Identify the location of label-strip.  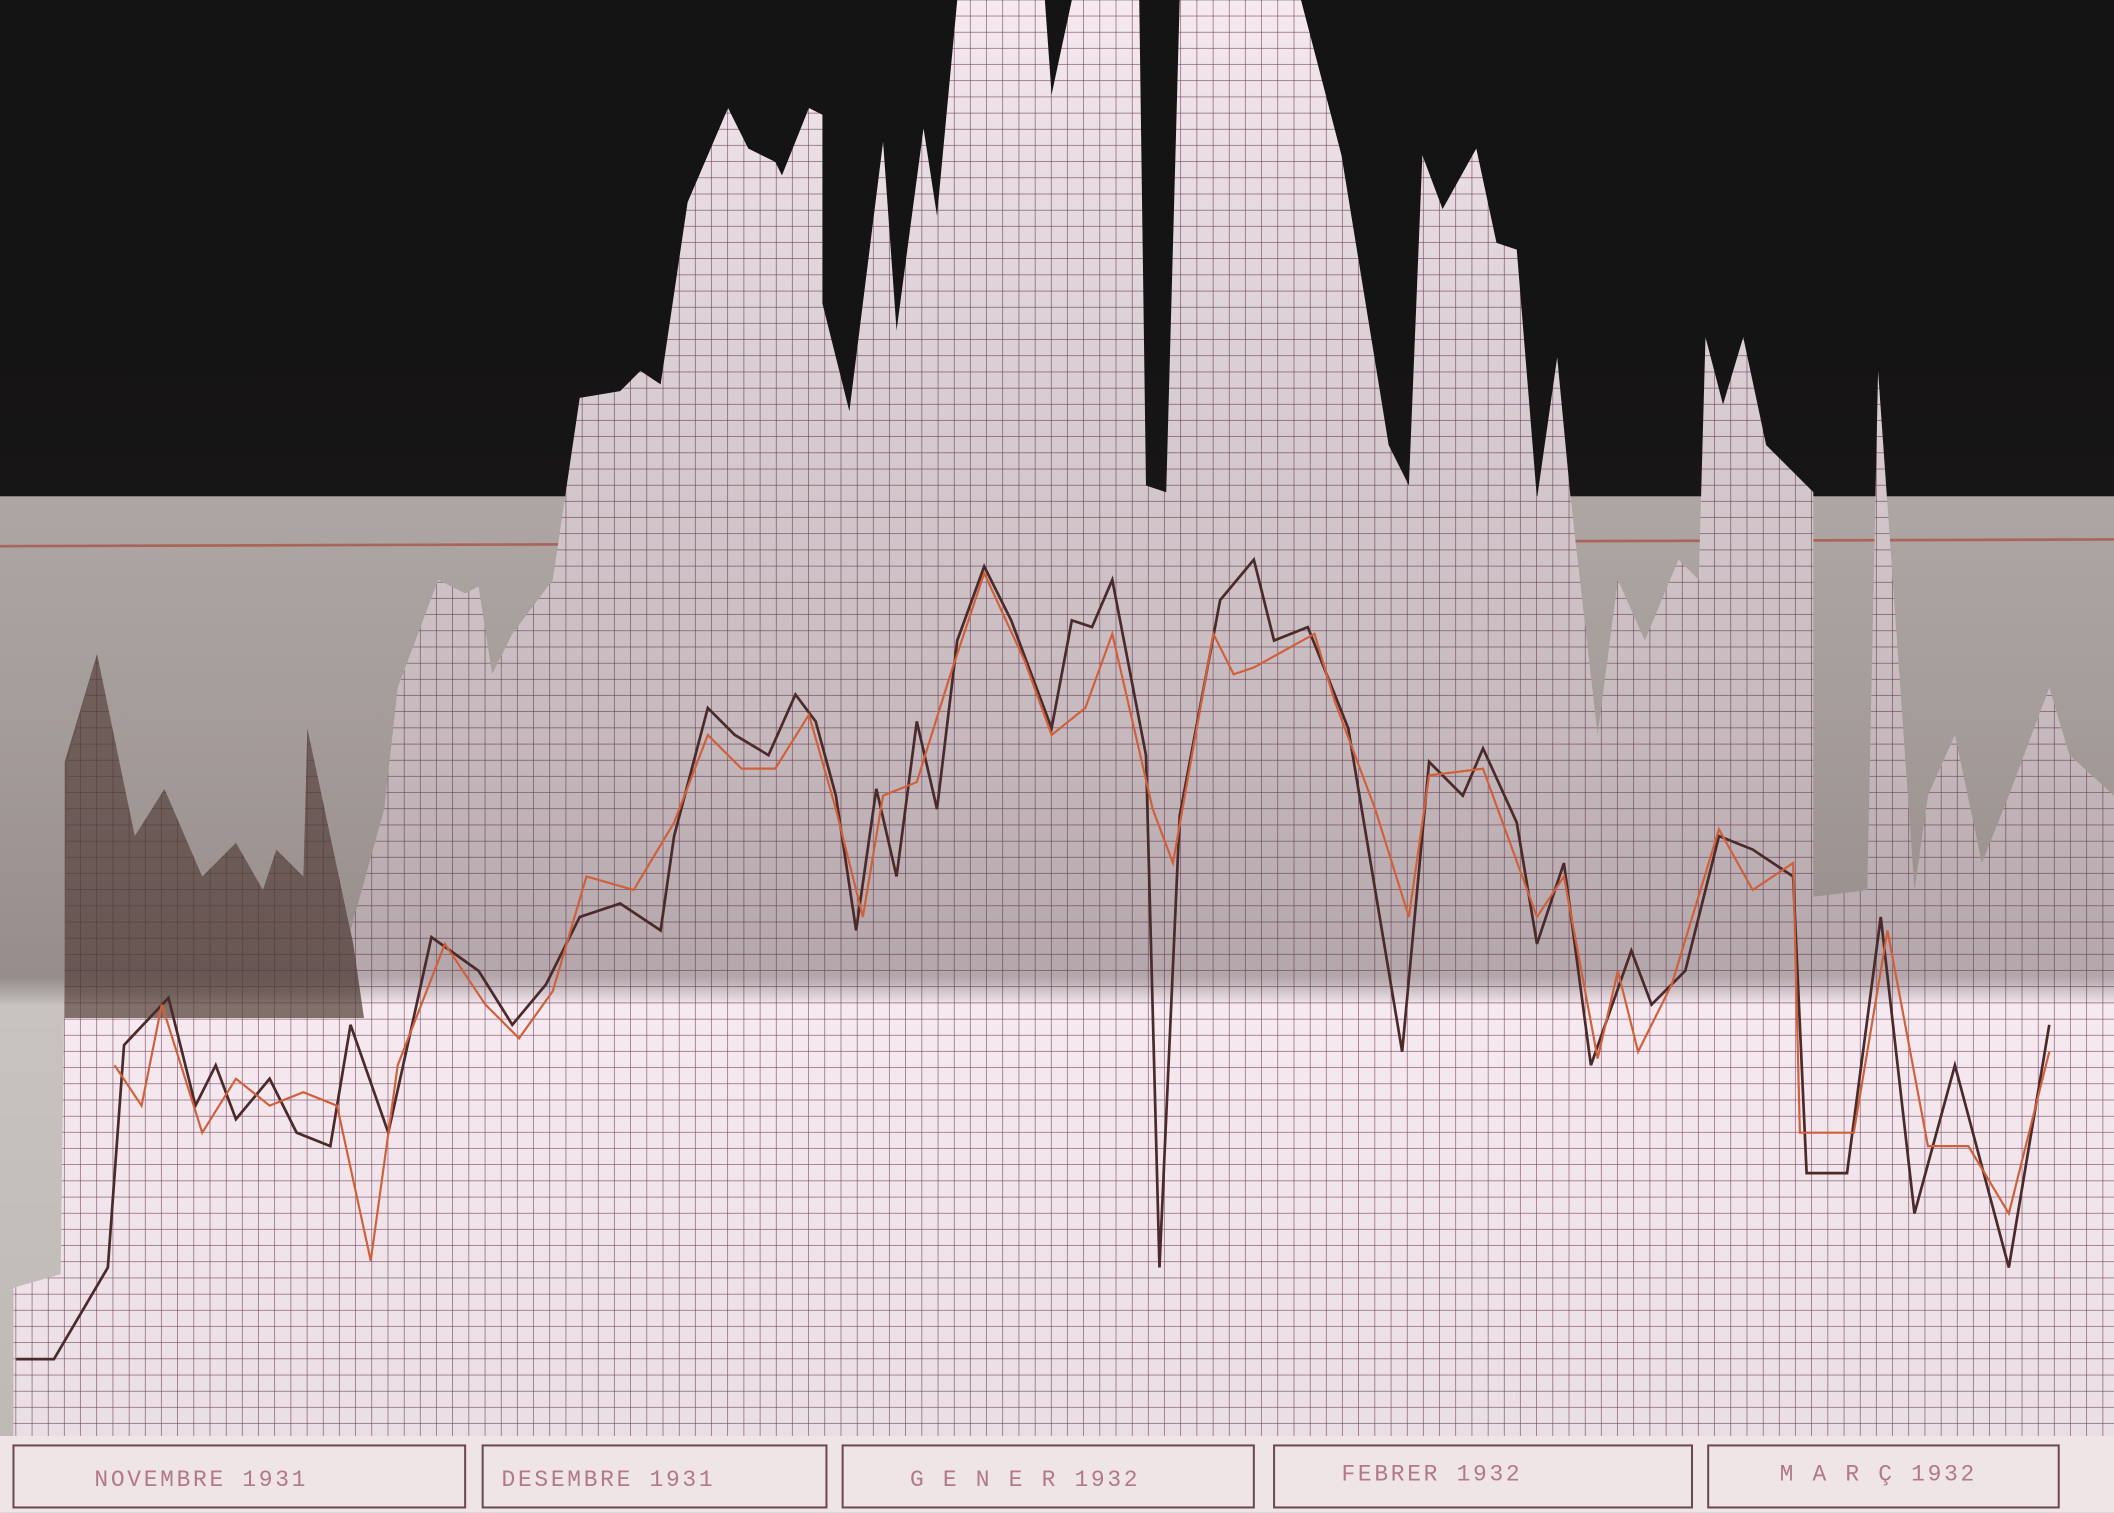
(1057, 1474).